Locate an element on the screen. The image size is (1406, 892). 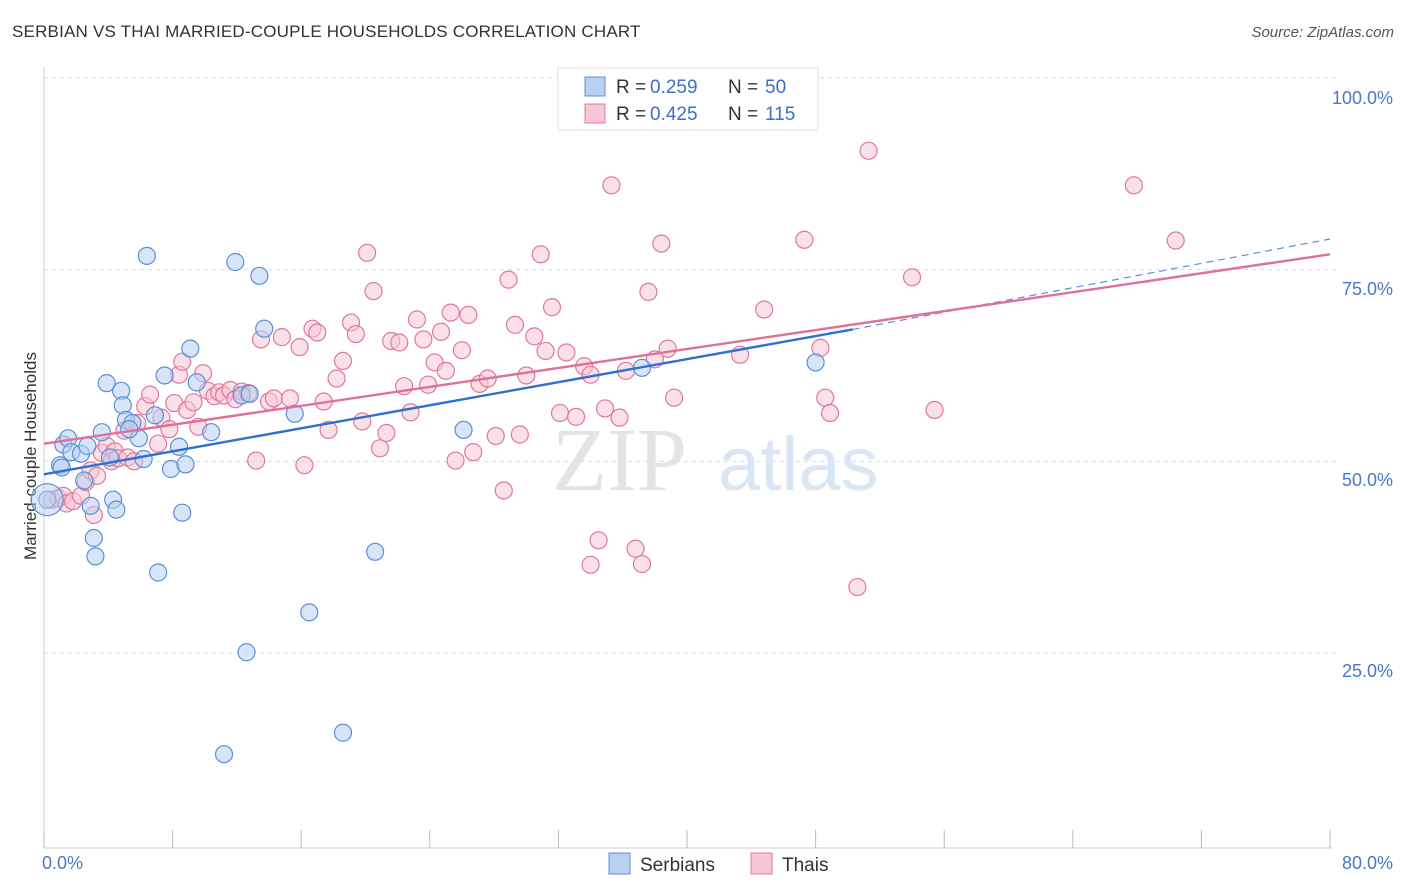
bottom-legend-swatch-serbians is located at coordinates (619, 863).